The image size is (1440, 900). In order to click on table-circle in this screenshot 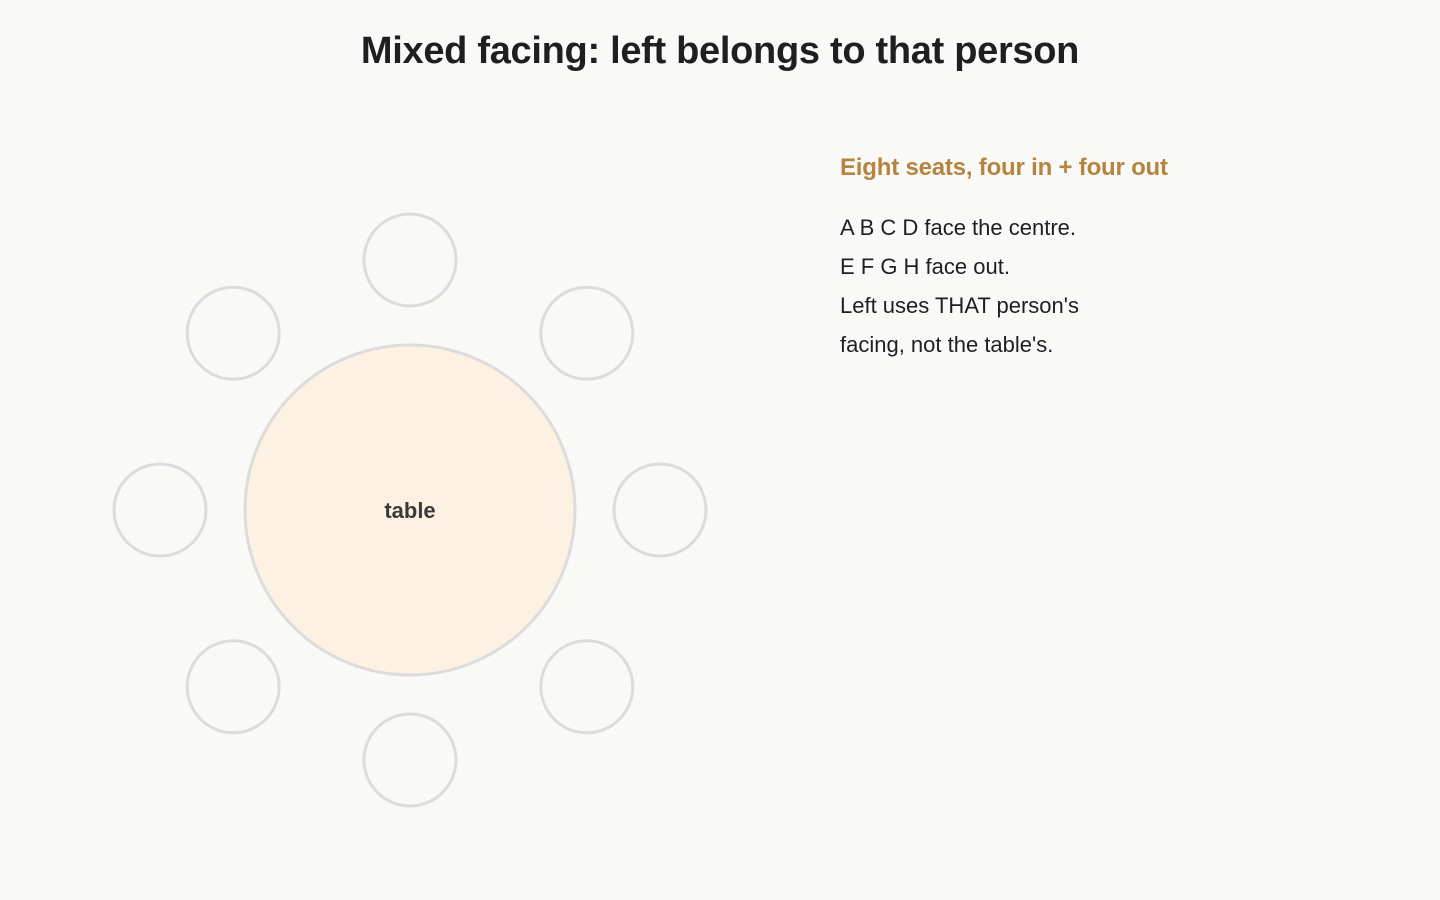, I will do `click(410, 510)`.